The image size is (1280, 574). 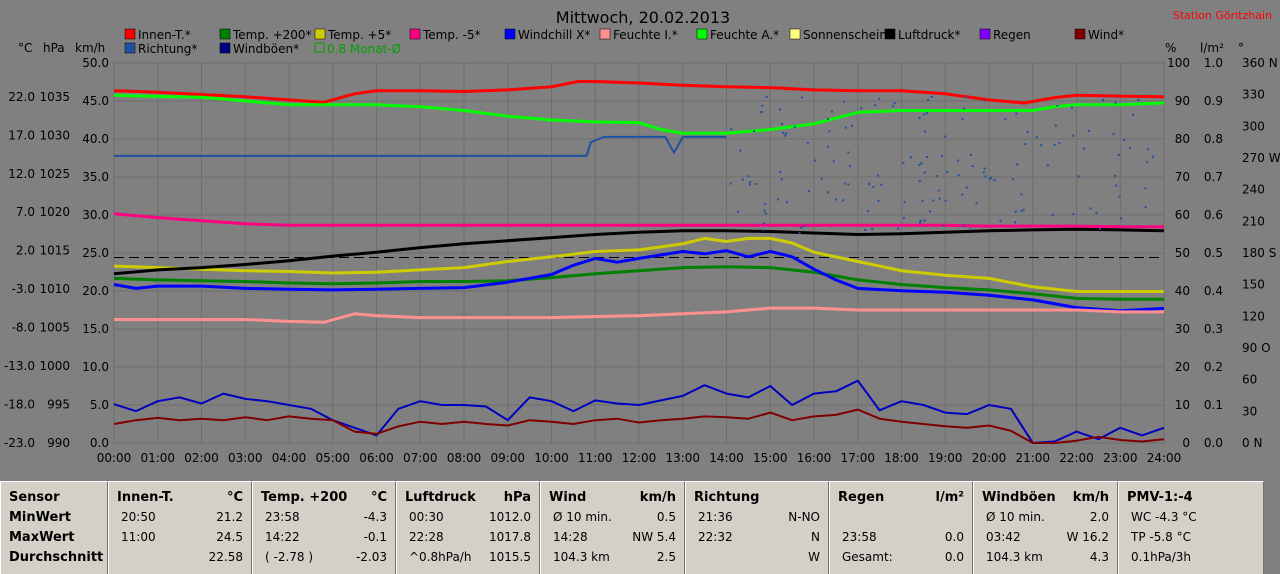 I want to click on legend-label-8: Luftdruck*, so click(x=929, y=35).